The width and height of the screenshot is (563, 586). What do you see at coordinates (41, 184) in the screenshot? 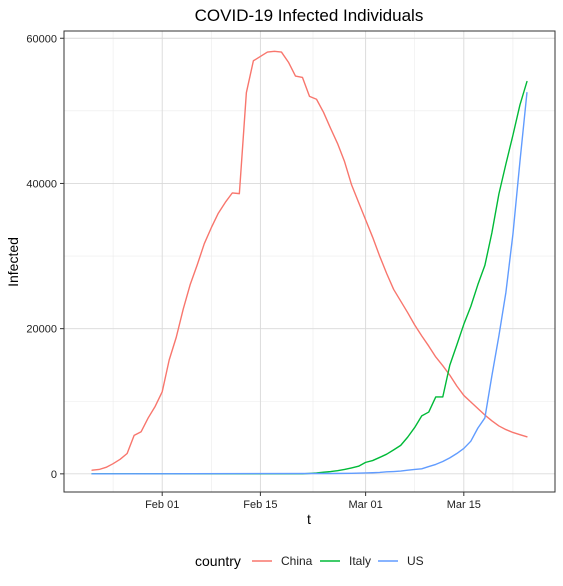
I see `y-tick-label: 40000` at bounding box center [41, 184].